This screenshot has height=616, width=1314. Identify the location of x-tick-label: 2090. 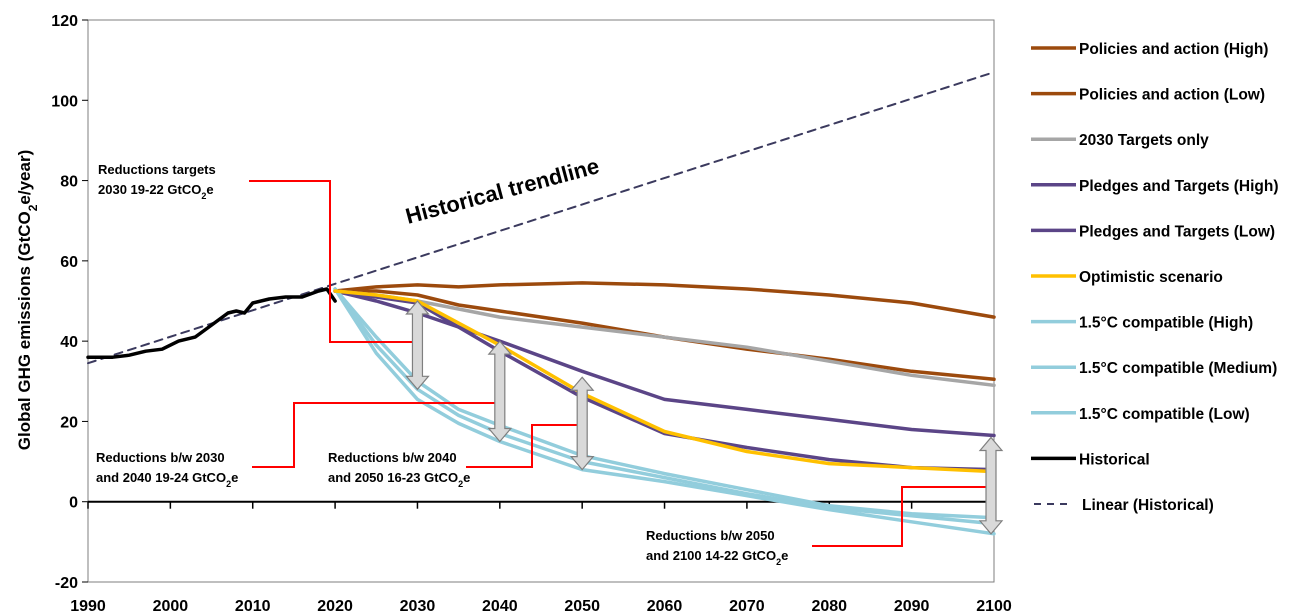
(912, 606).